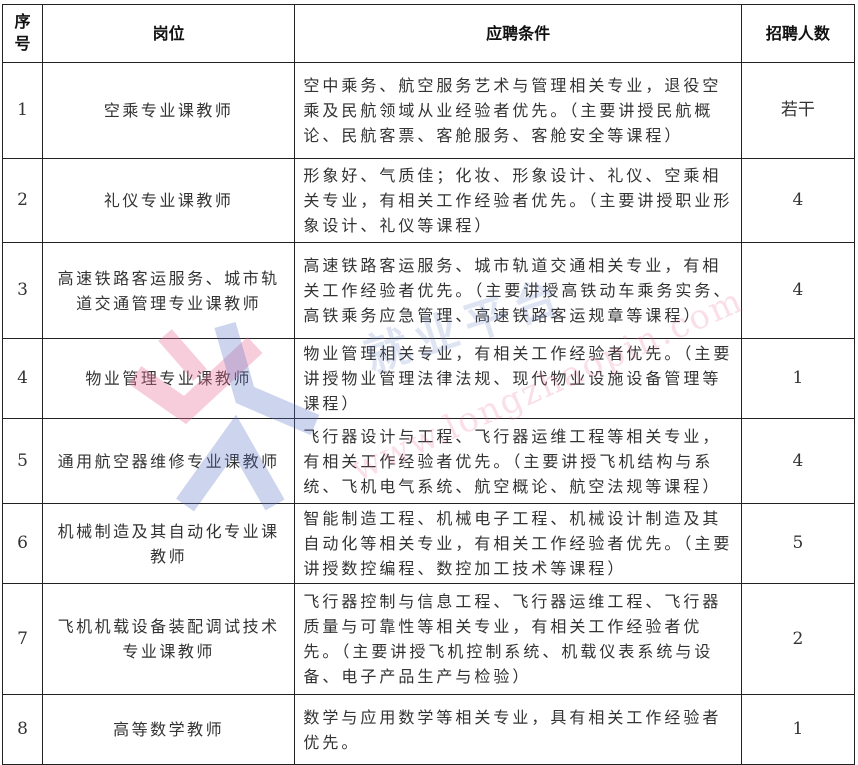 The height and width of the screenshot is (765, 858). I want to click on row-number: 5, so click(22, 461).